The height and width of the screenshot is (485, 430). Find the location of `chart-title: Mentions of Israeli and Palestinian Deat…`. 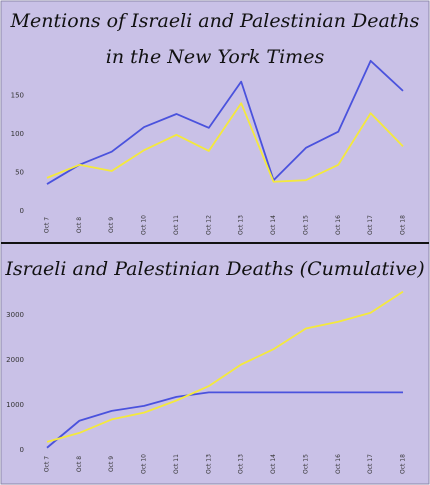

chart-title: Mentions of Israeli and Palestinian Deat… is located at coordinates (215, 21).